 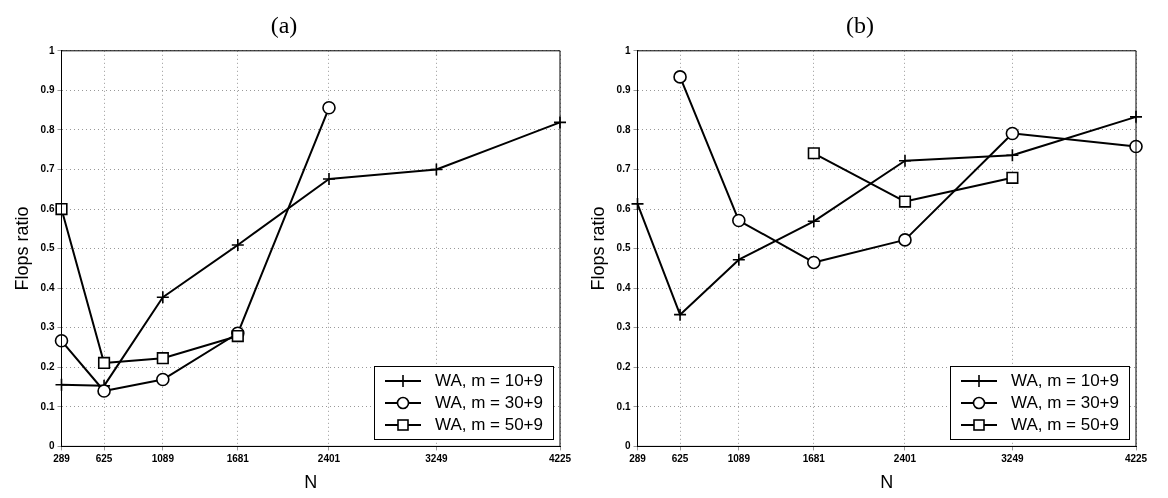 I want to click on chart-title: (a), so click(x=284, y=24).